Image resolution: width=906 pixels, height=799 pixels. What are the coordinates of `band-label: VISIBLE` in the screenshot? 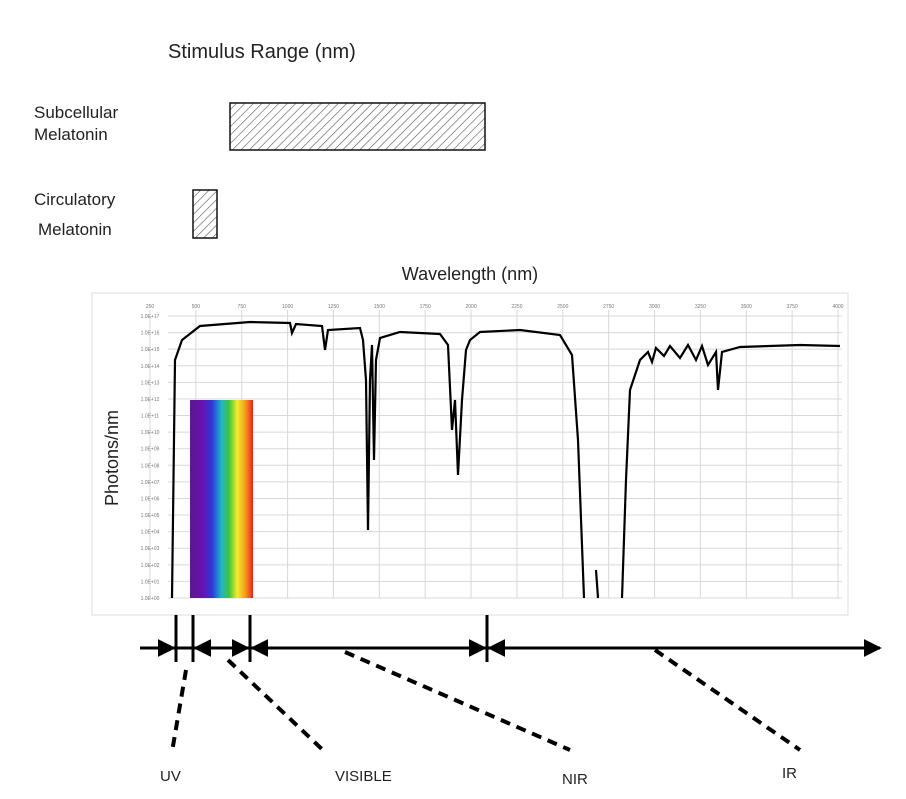 It's located at (363, 776).